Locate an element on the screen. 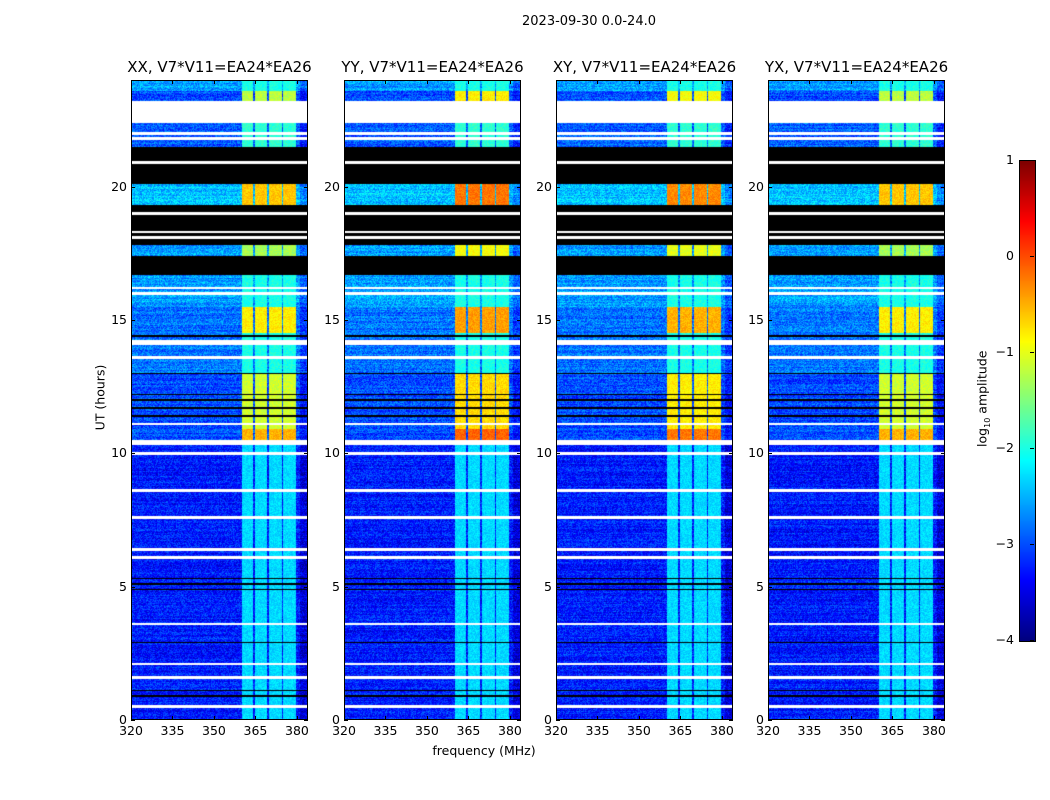 The height and width of the screenshot is (800, 1050). x-axis-label: frequency (MHz) is located at coordinates (484, 750).